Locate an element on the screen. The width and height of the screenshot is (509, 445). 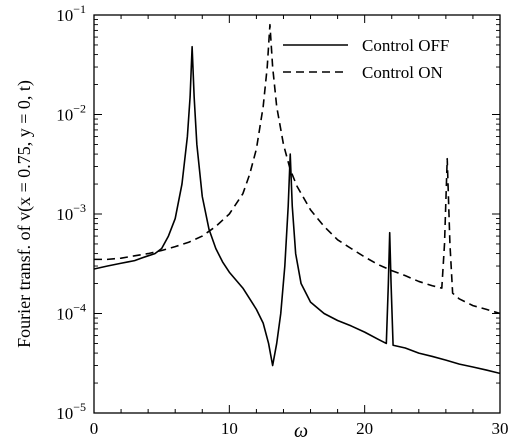
x-tick-label: 10 is located at coordinates (229, 428).